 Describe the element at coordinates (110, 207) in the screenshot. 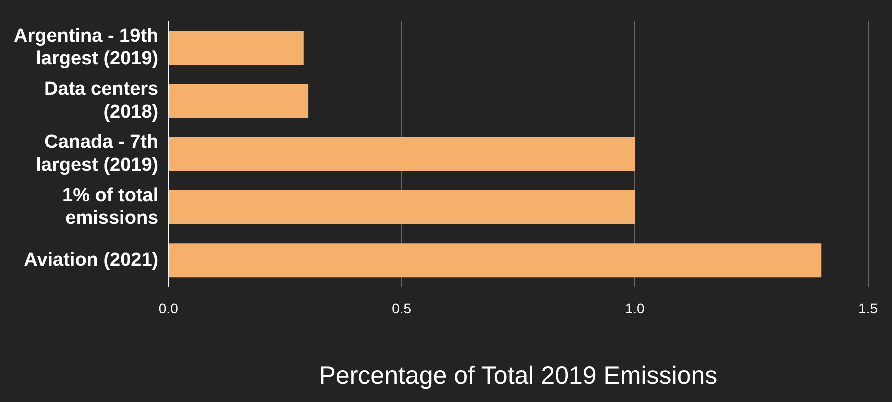

I see `y-tick-label: 1% of total emissions` at that location.